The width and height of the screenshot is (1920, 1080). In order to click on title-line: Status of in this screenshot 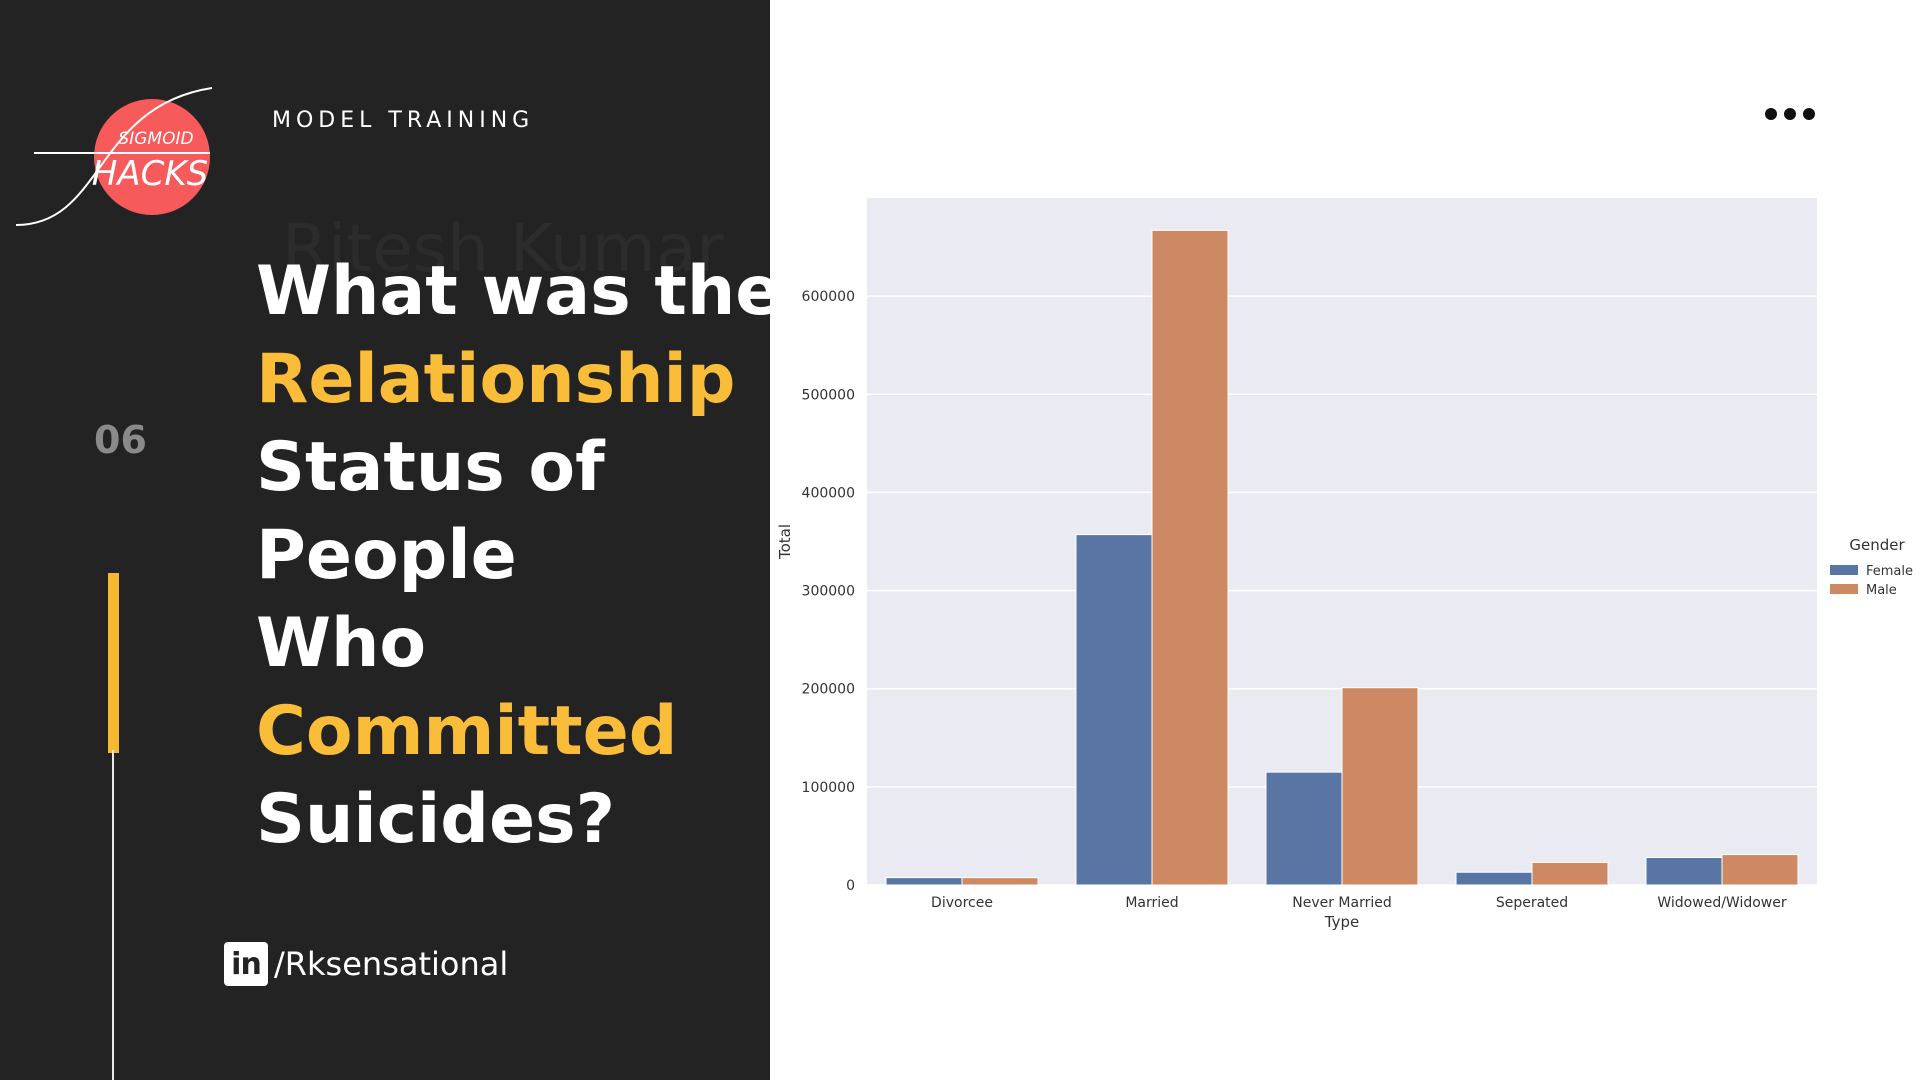, I will do `click(430, 467)`.